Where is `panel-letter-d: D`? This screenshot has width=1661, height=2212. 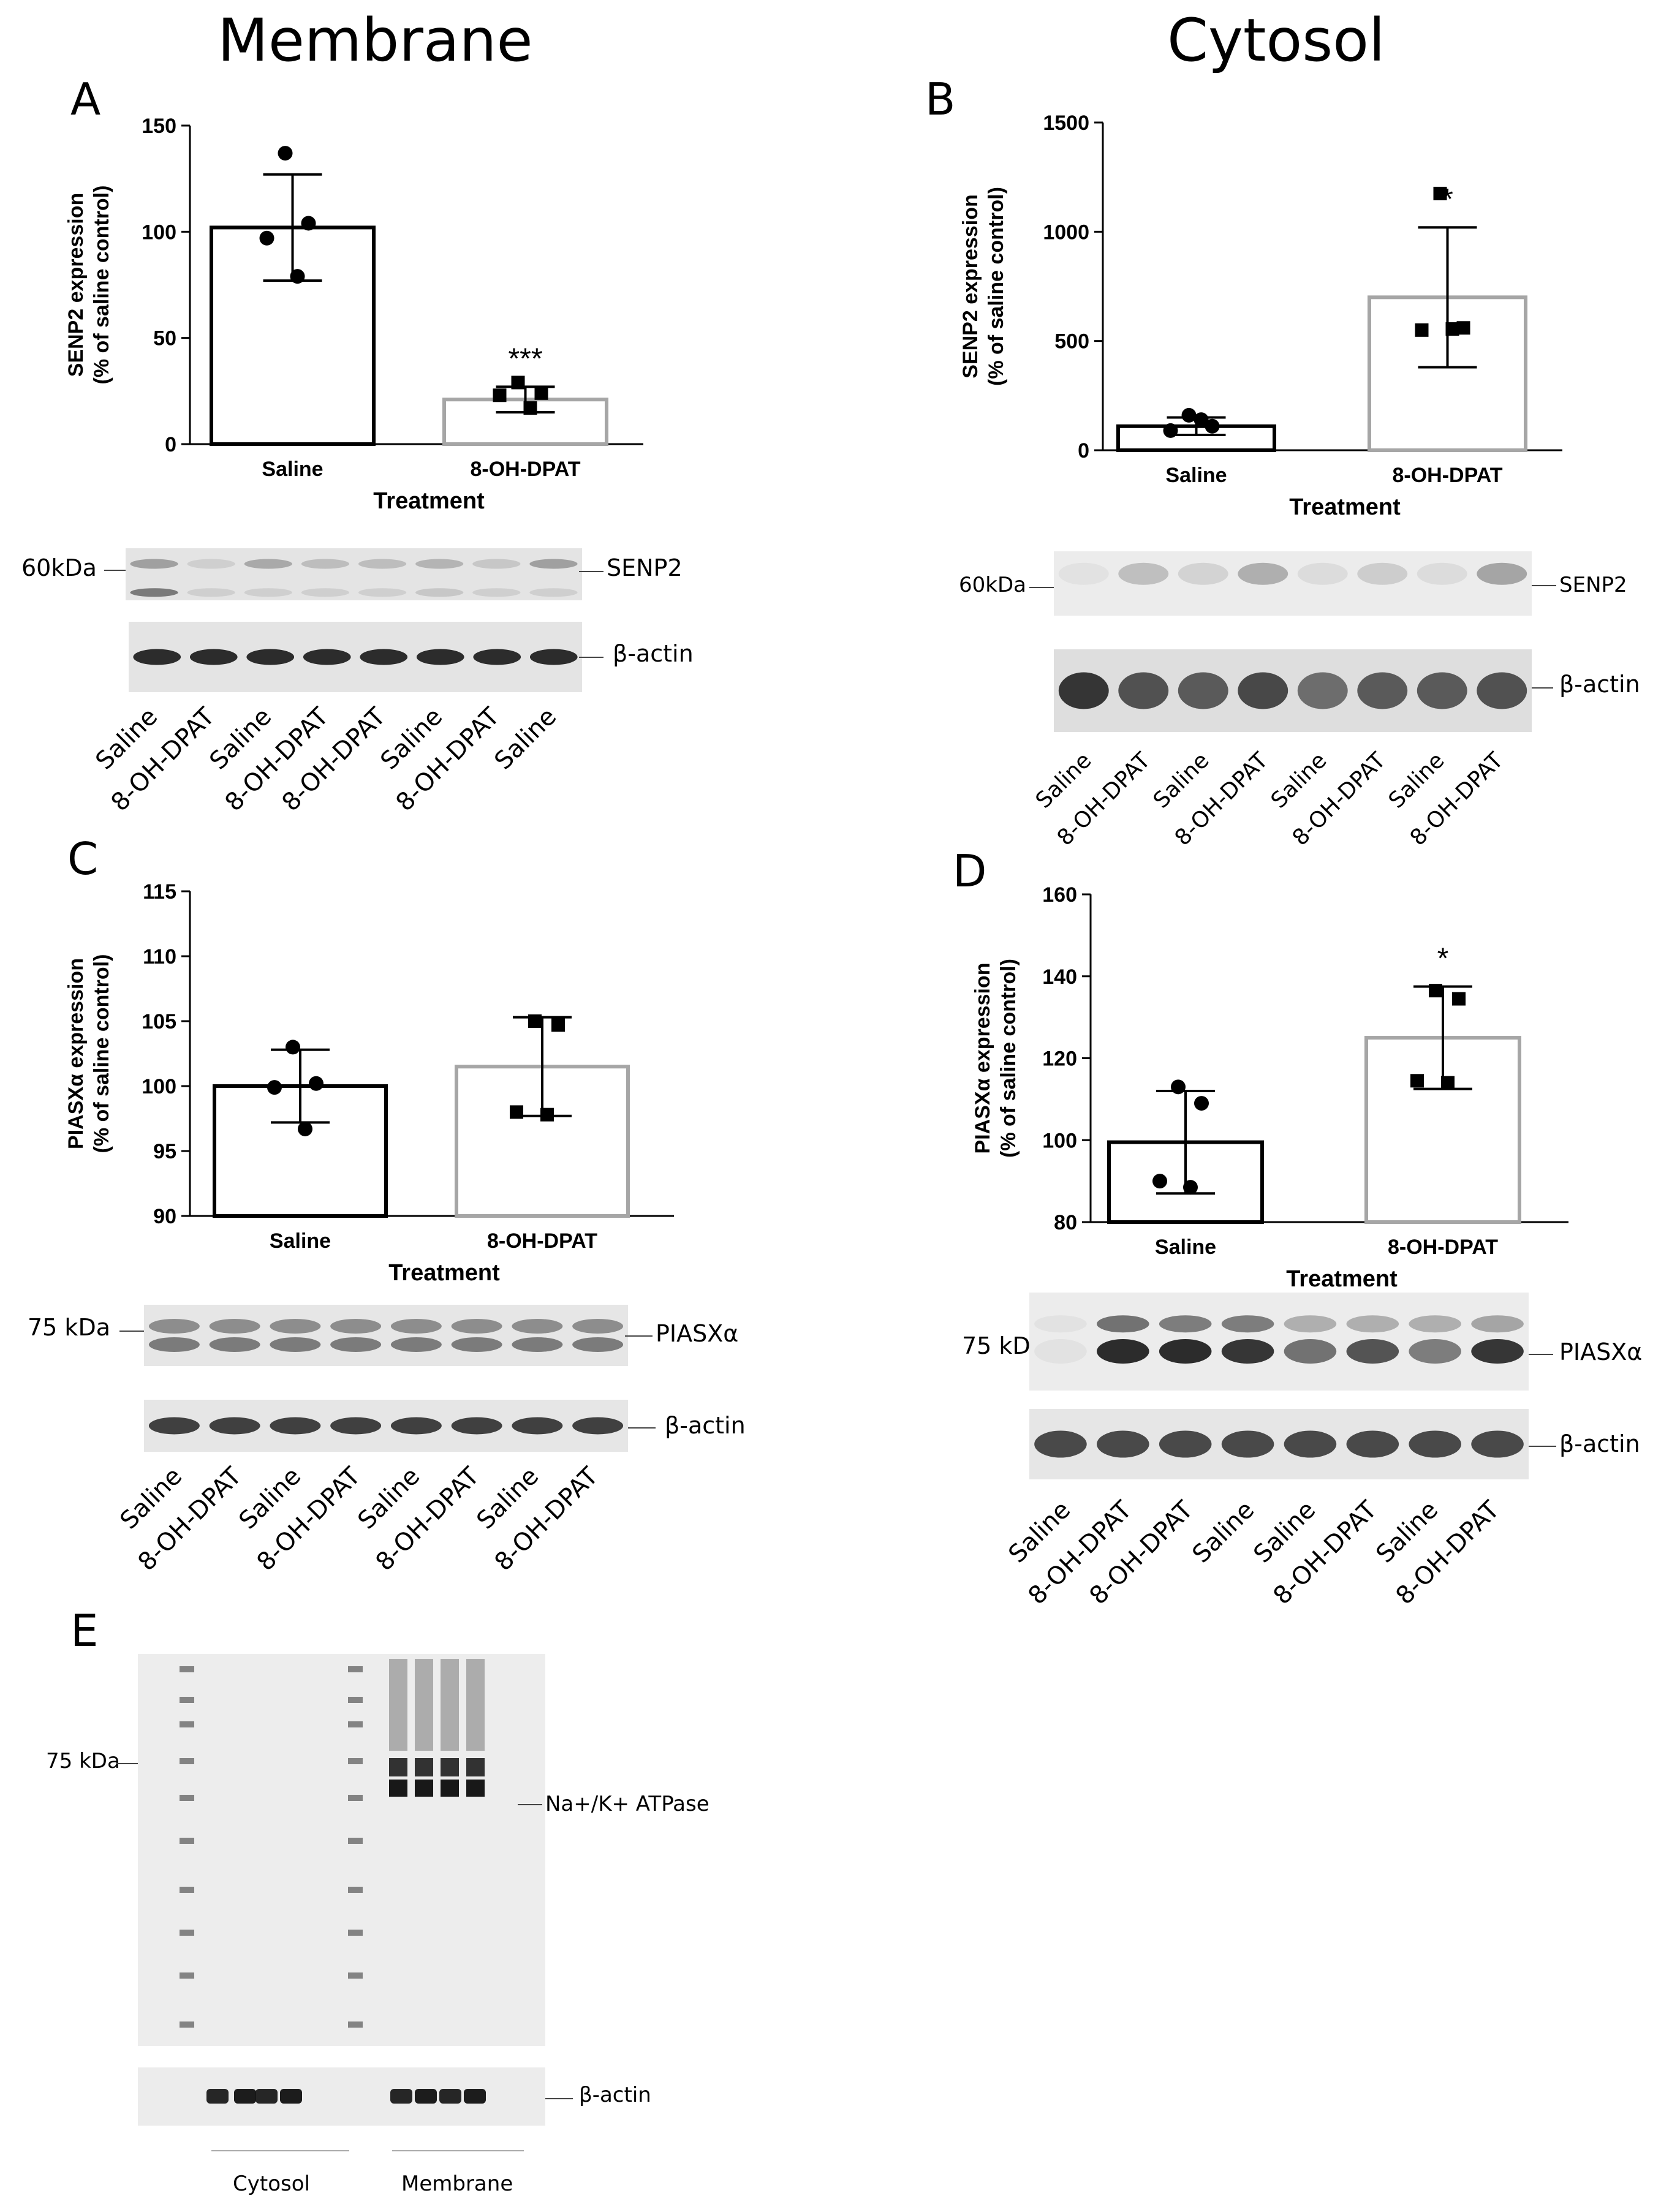 panel-letter-d: D is located at coordinates (970, 871).